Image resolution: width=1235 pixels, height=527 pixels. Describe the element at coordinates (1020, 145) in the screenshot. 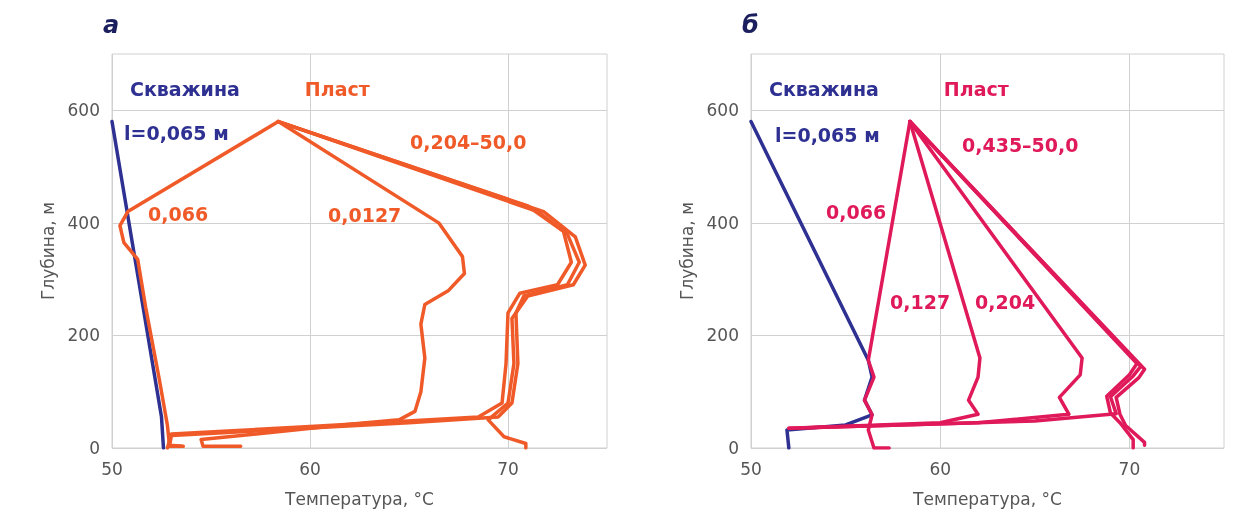

I see `annotation: 0,435–50,0` at that location.